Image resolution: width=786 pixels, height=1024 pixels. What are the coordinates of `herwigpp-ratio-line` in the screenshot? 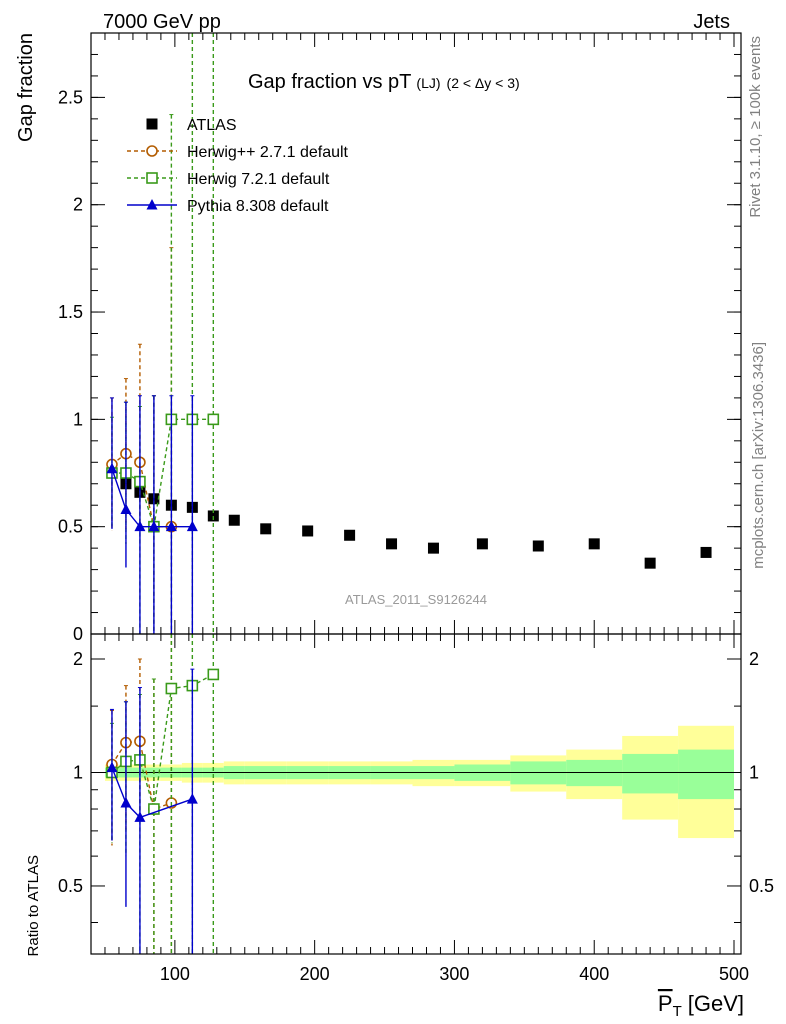 It's located at (141, 775).